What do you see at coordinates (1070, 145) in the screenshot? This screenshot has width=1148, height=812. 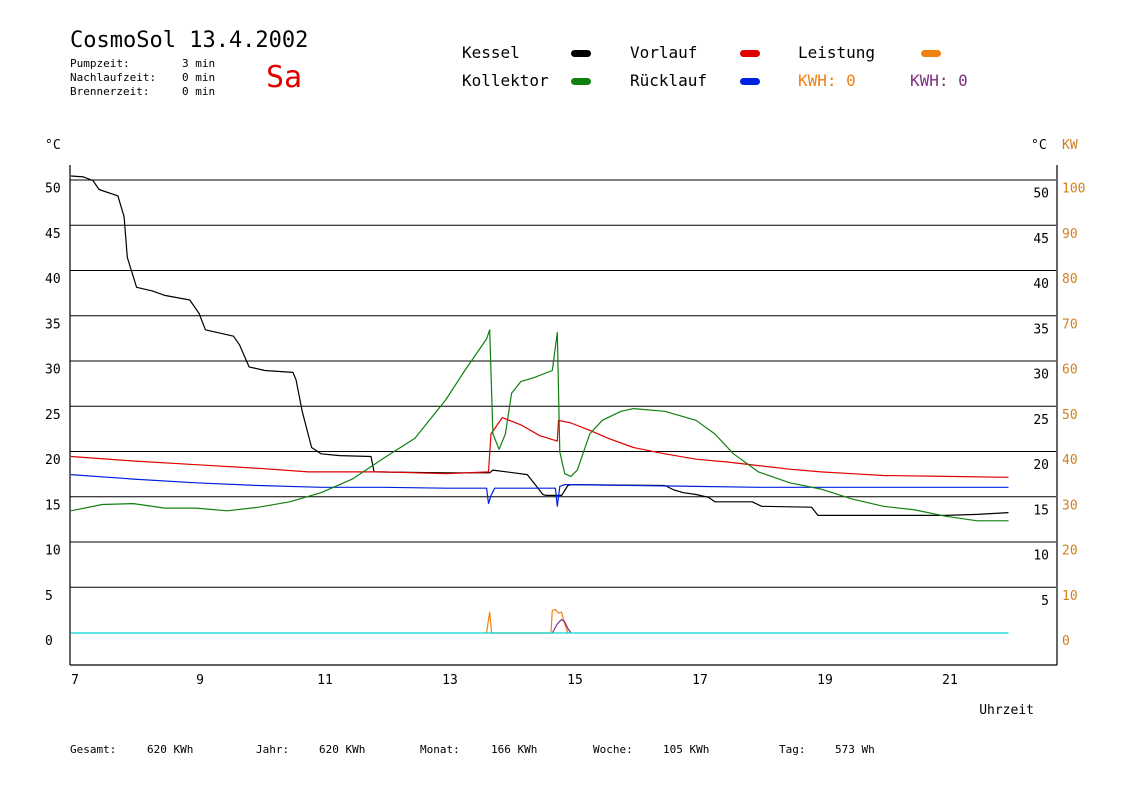 I see `y-axis-unit-right-kw: KW` at bounding box center [1070, 145].